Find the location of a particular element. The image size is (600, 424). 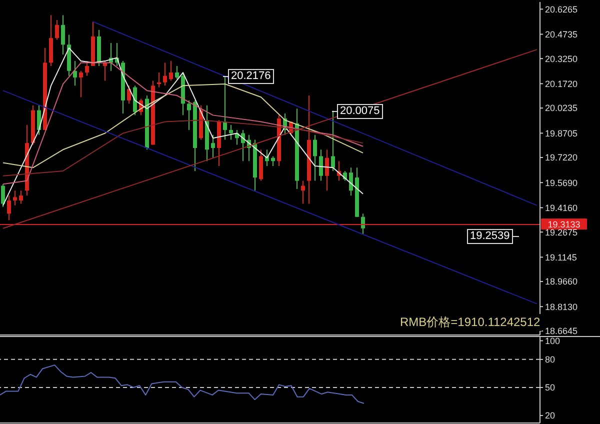

y-tick-label: 19.5690 is located at coordinates (561, 183).